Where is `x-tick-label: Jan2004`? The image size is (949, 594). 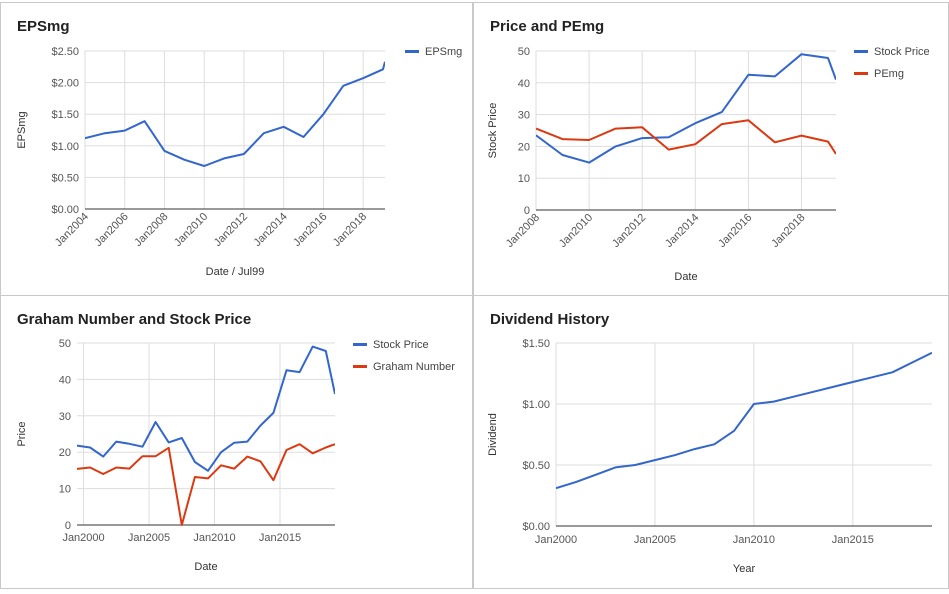
x-tick-label: Jan2004 is located at coordinates (72, 230).